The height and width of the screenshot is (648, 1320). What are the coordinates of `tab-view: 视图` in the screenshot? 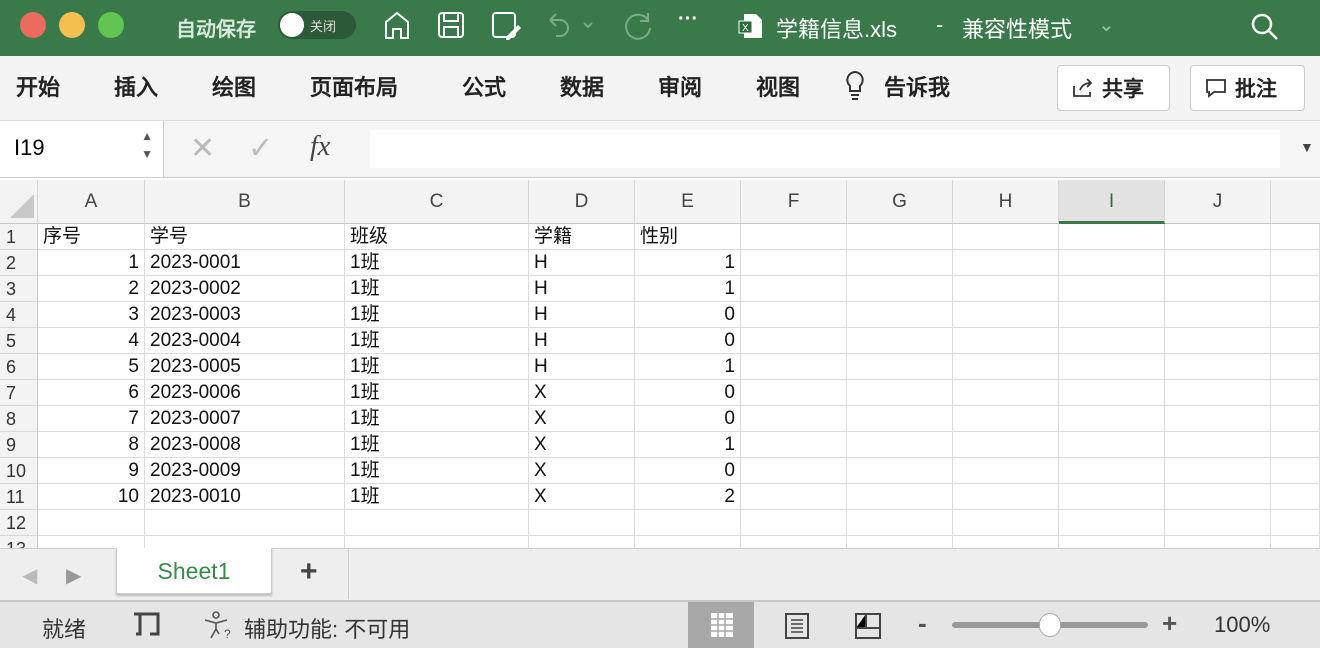 It's located at (778, 87).